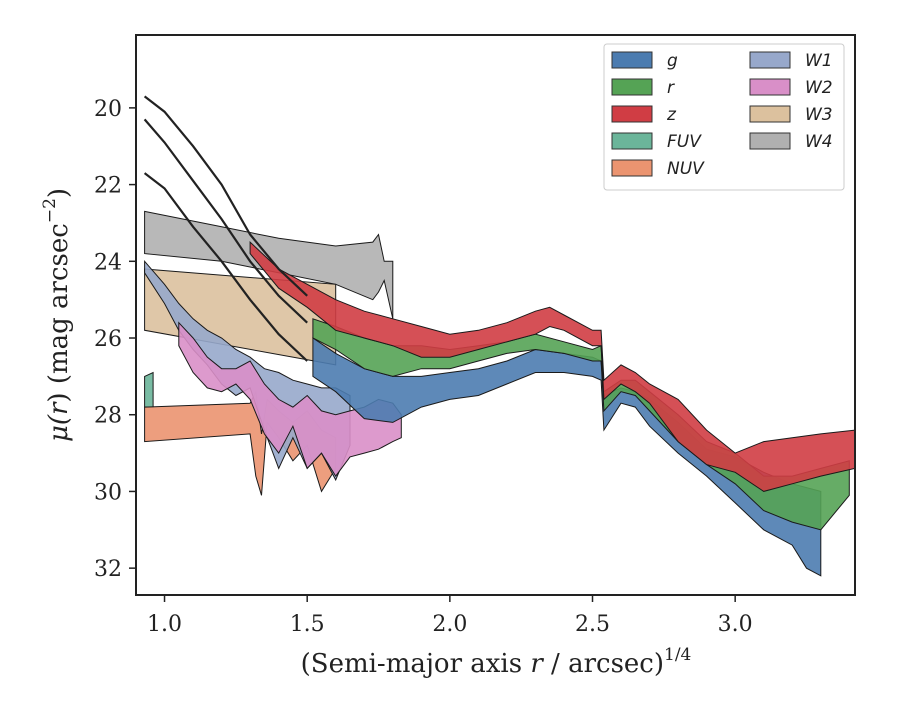 This screenshot has height=705, width=900. I want to click on y-tick-label: 24, so click(108, 262).